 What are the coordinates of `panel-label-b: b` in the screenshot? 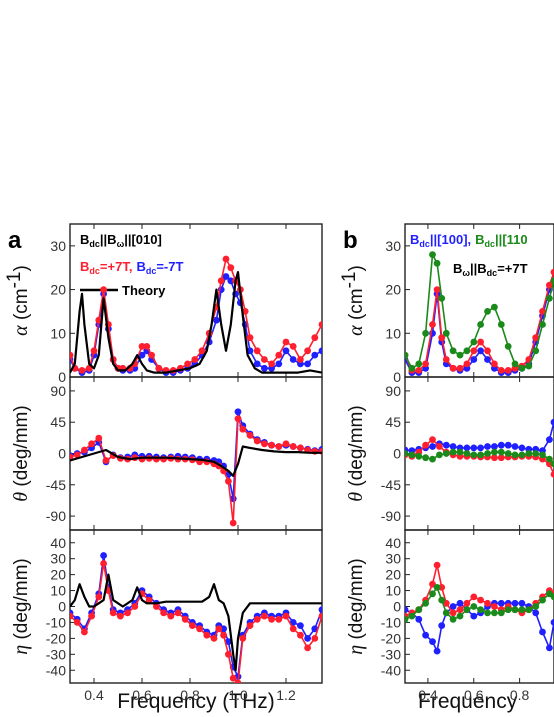 It's located at (350, 240).